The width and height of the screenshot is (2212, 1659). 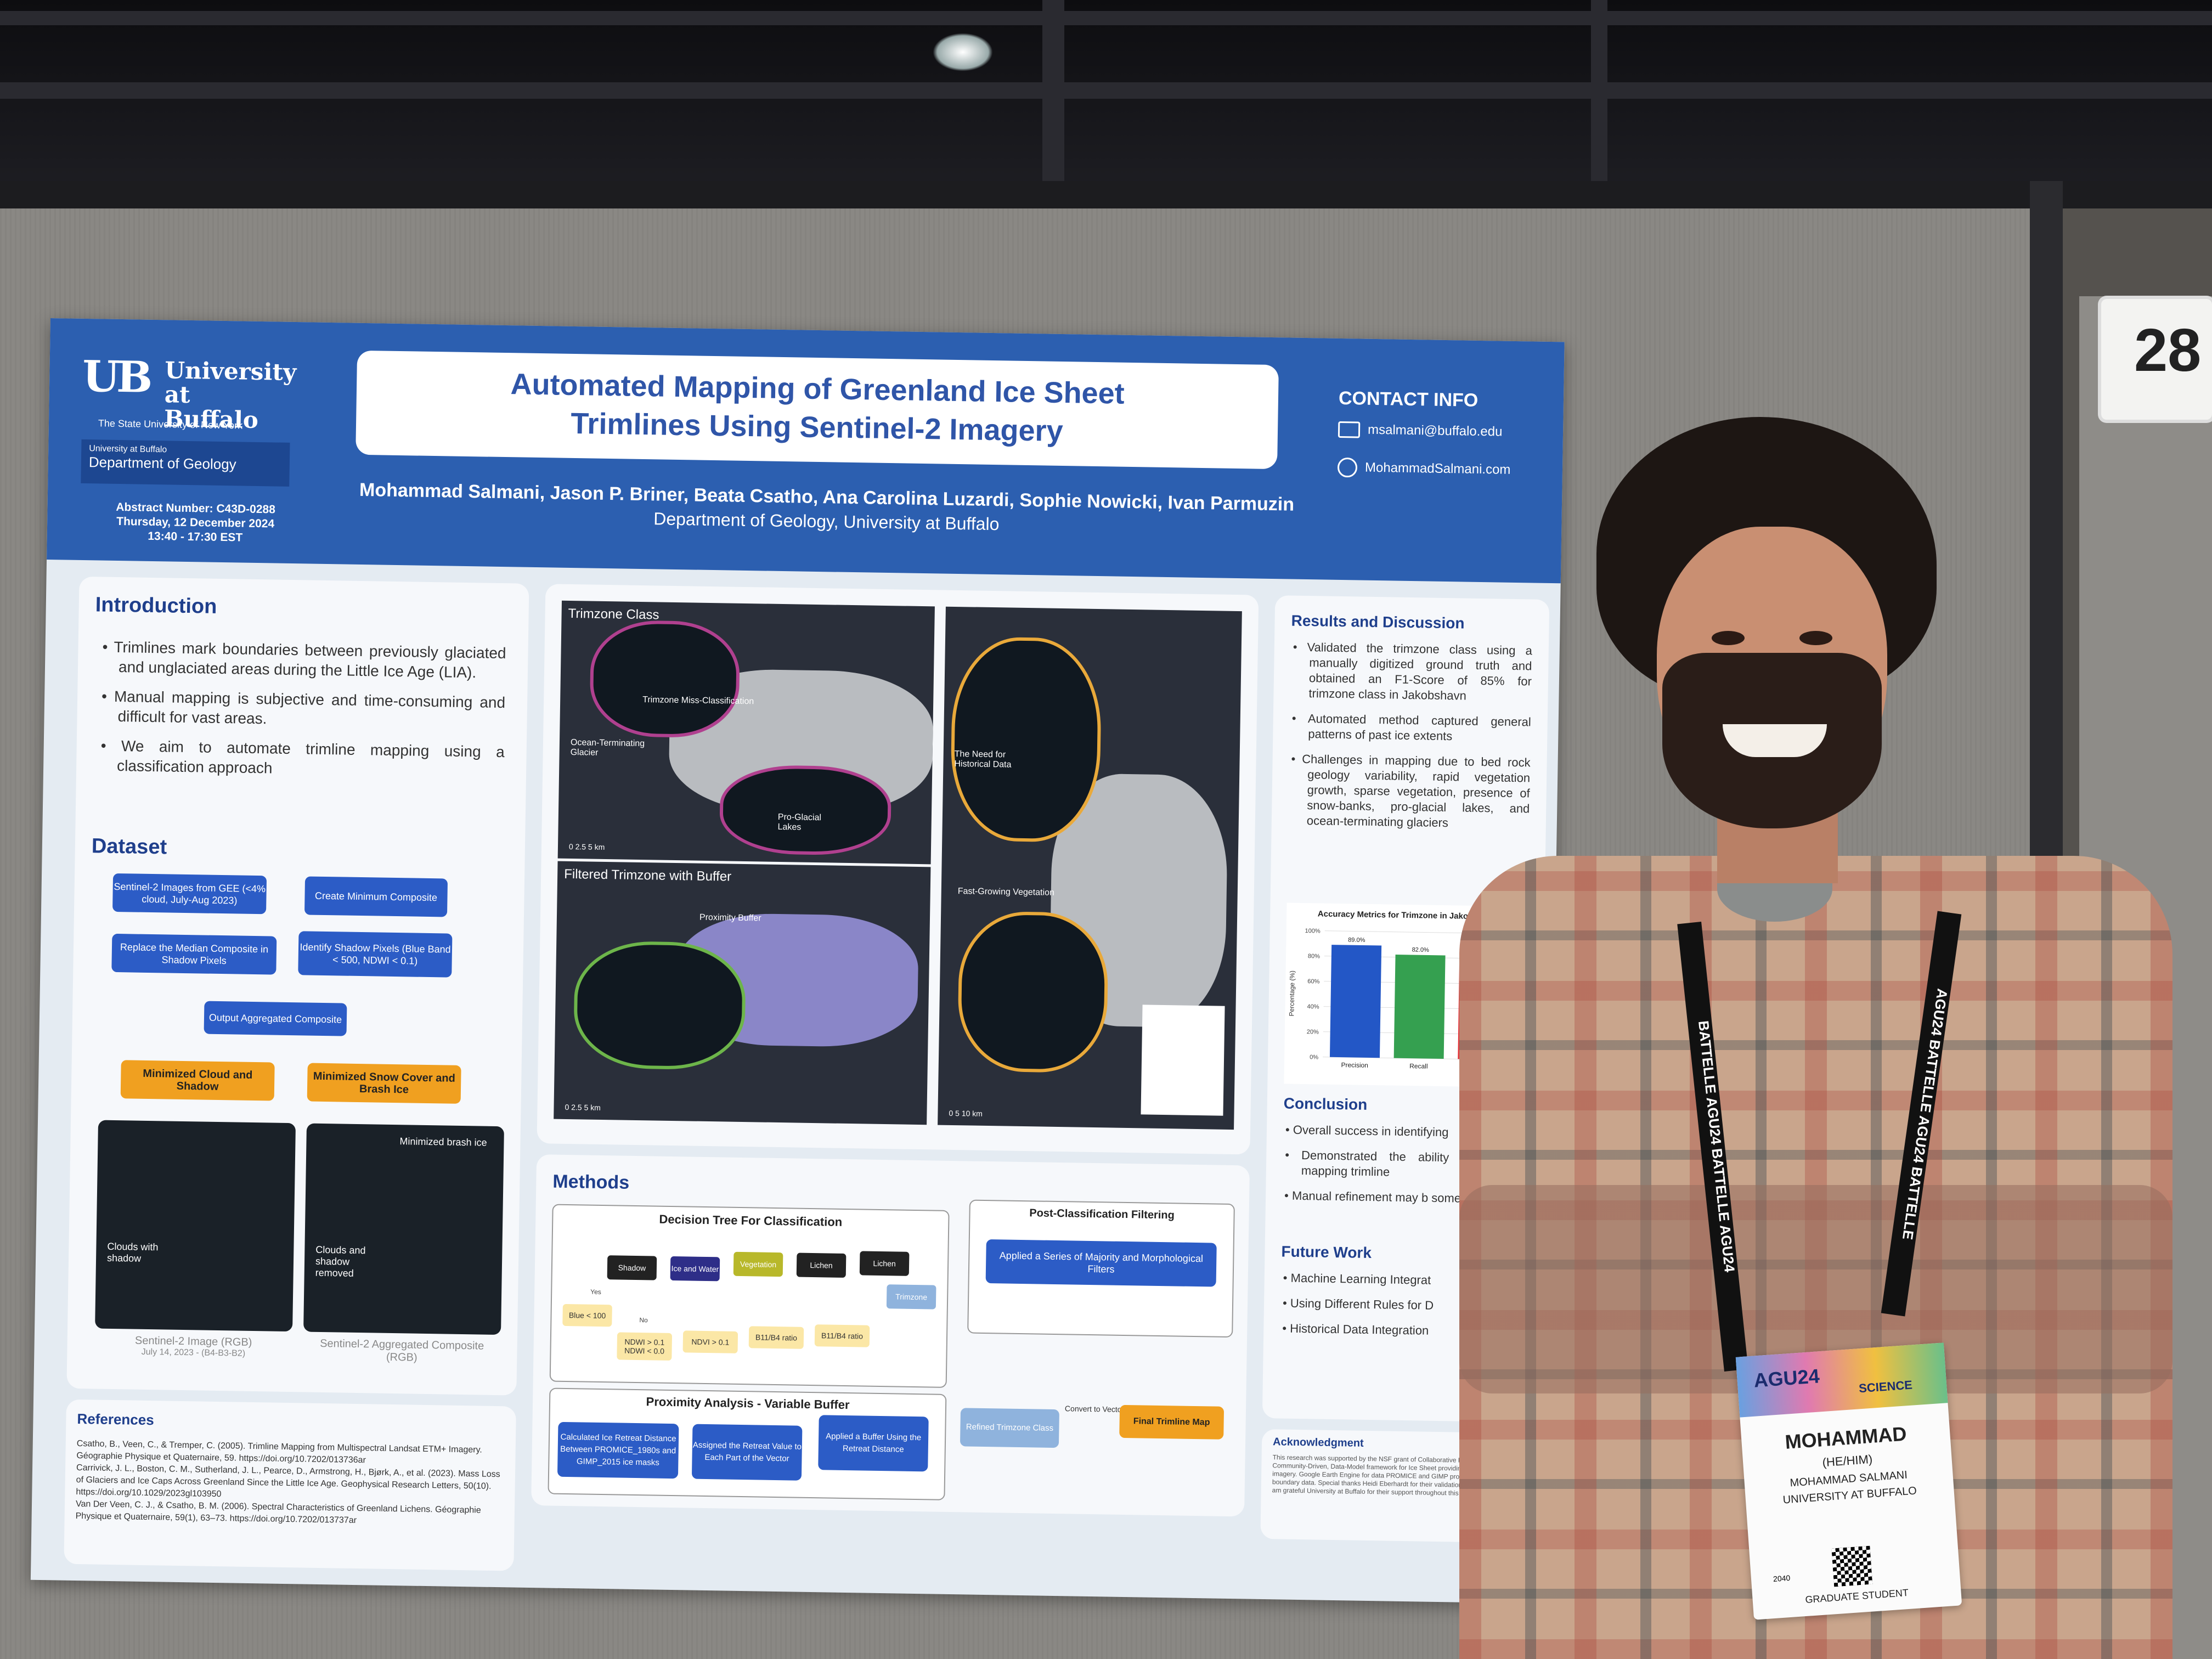 I want to click on filtered-trimzone-title: Filtered Trimzone with Buffer, so click(x=647, y=875).